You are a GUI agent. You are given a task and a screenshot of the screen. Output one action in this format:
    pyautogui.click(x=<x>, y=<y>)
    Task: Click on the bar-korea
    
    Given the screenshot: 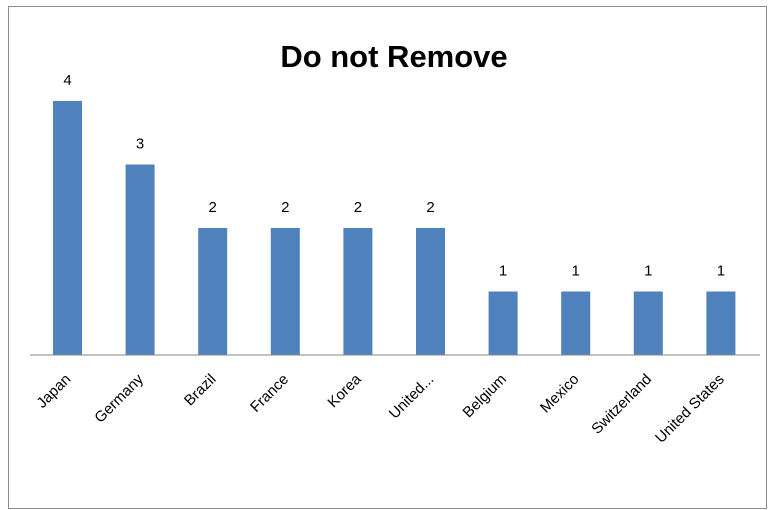 What is the action you would take?
    pyautogui.click(x=358, y=291)
    